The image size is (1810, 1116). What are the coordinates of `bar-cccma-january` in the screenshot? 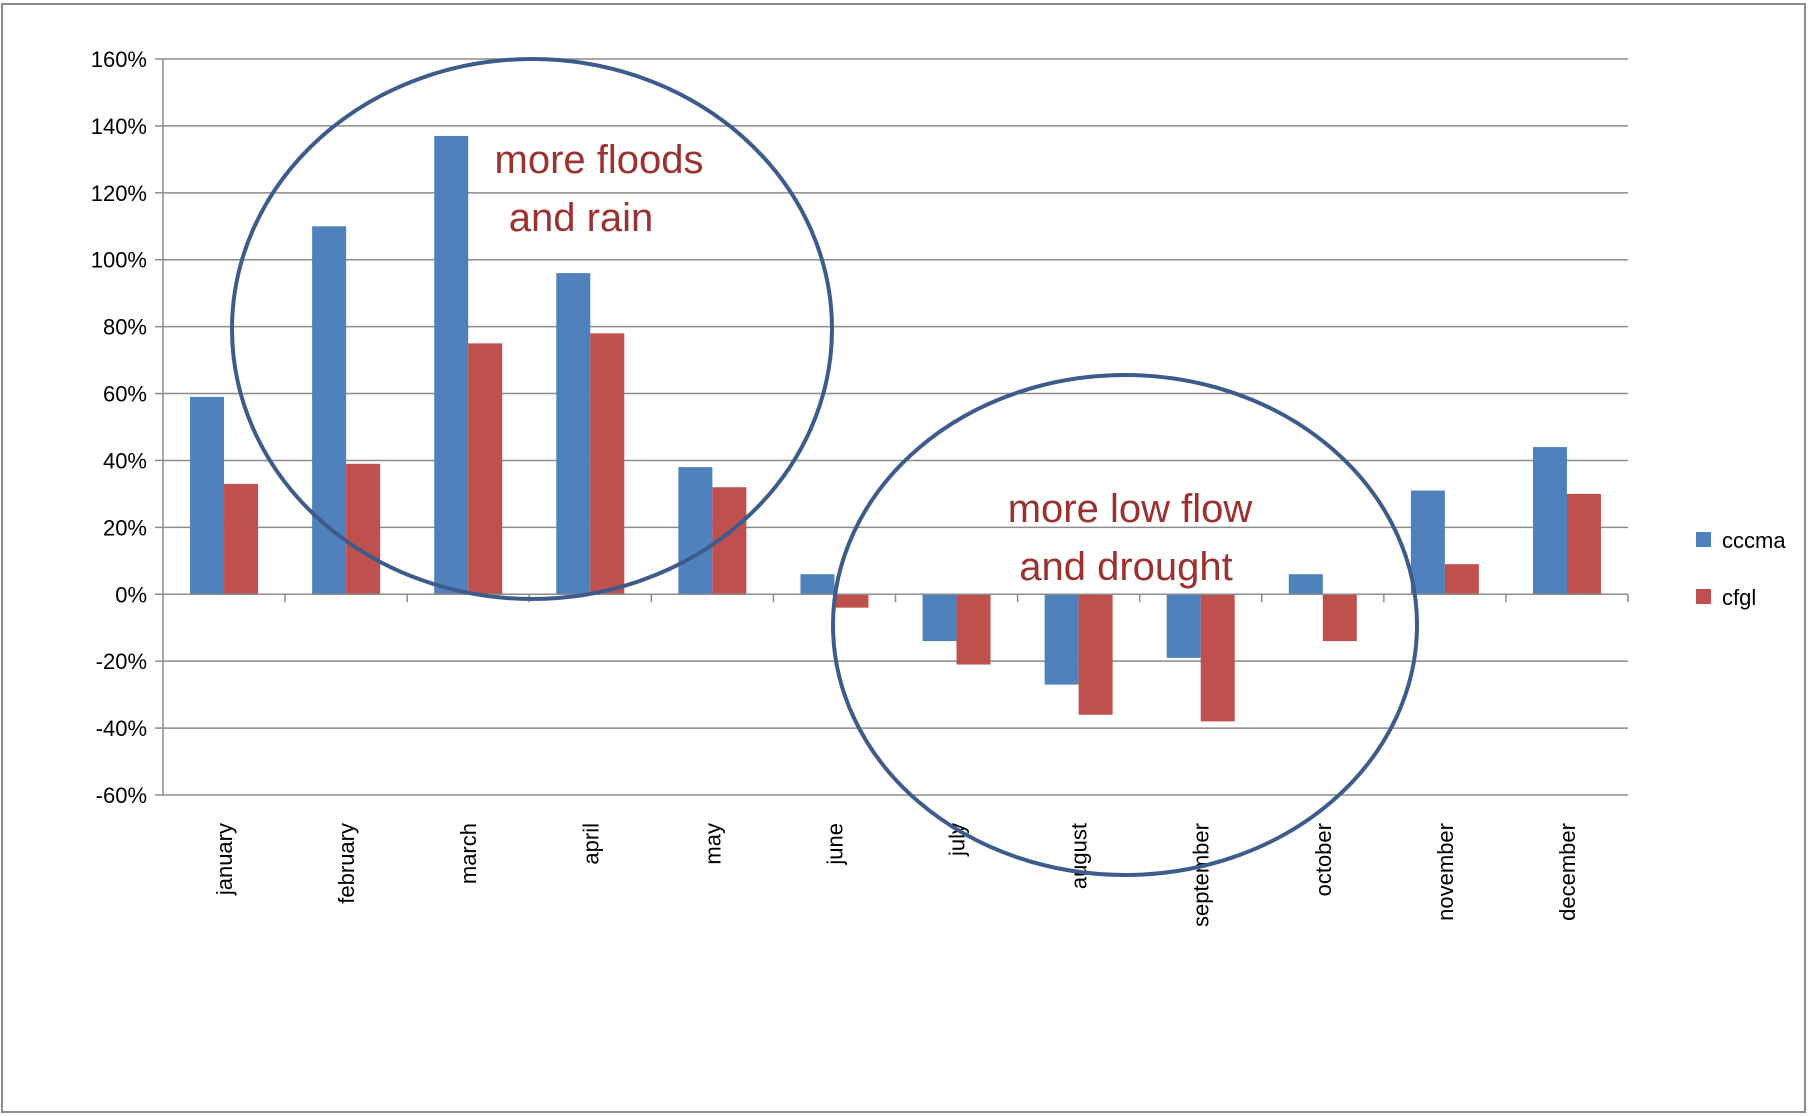 It's located at (207, 495).